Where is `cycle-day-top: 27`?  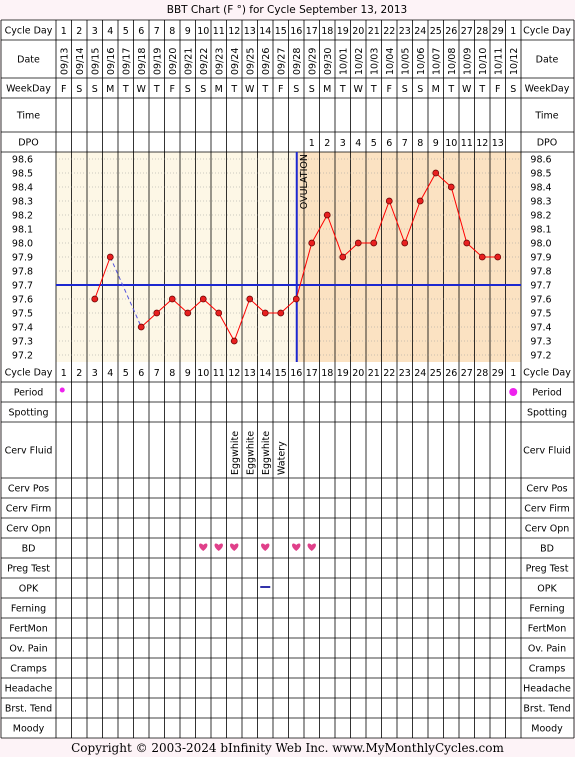
cycle-day-top: 27 is located at coordinates (467, 31).